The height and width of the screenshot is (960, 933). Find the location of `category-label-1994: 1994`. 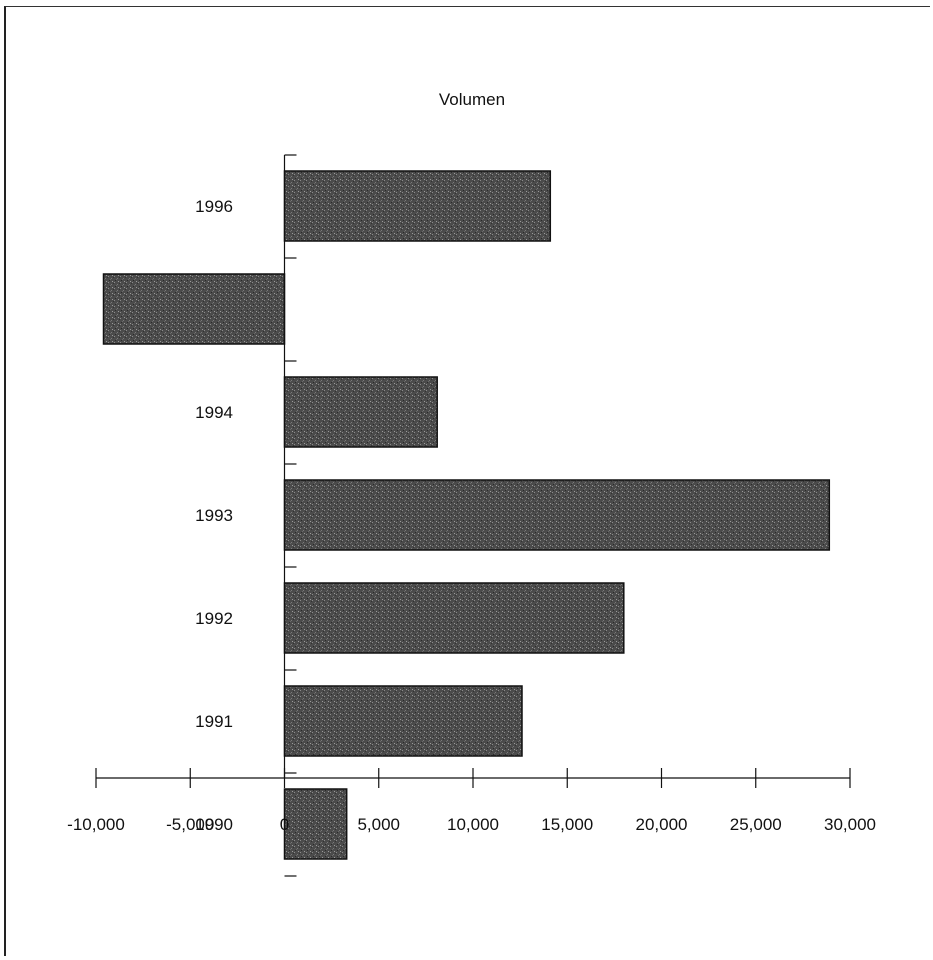

category-label-1994: 1994 is located at coordinates (214, 412).